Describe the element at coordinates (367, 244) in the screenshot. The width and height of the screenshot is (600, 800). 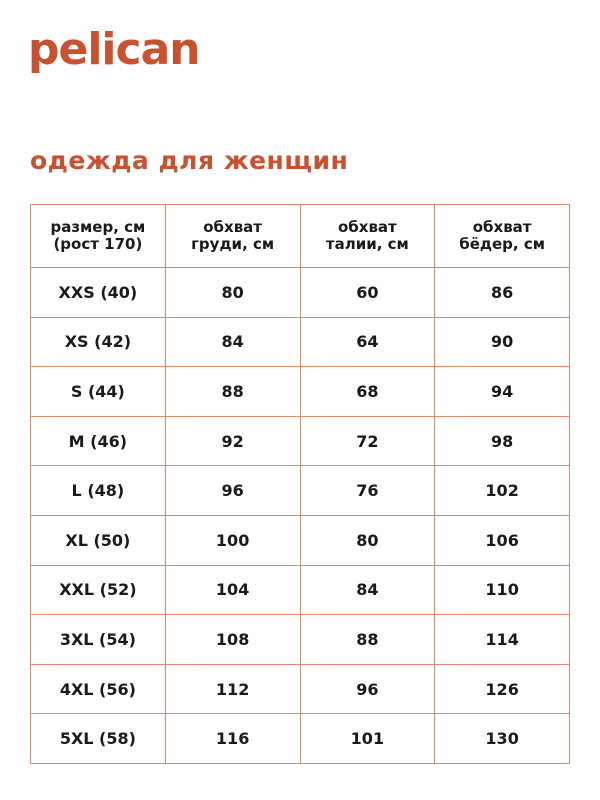
I see `column-header-line: талии, см` at that location.